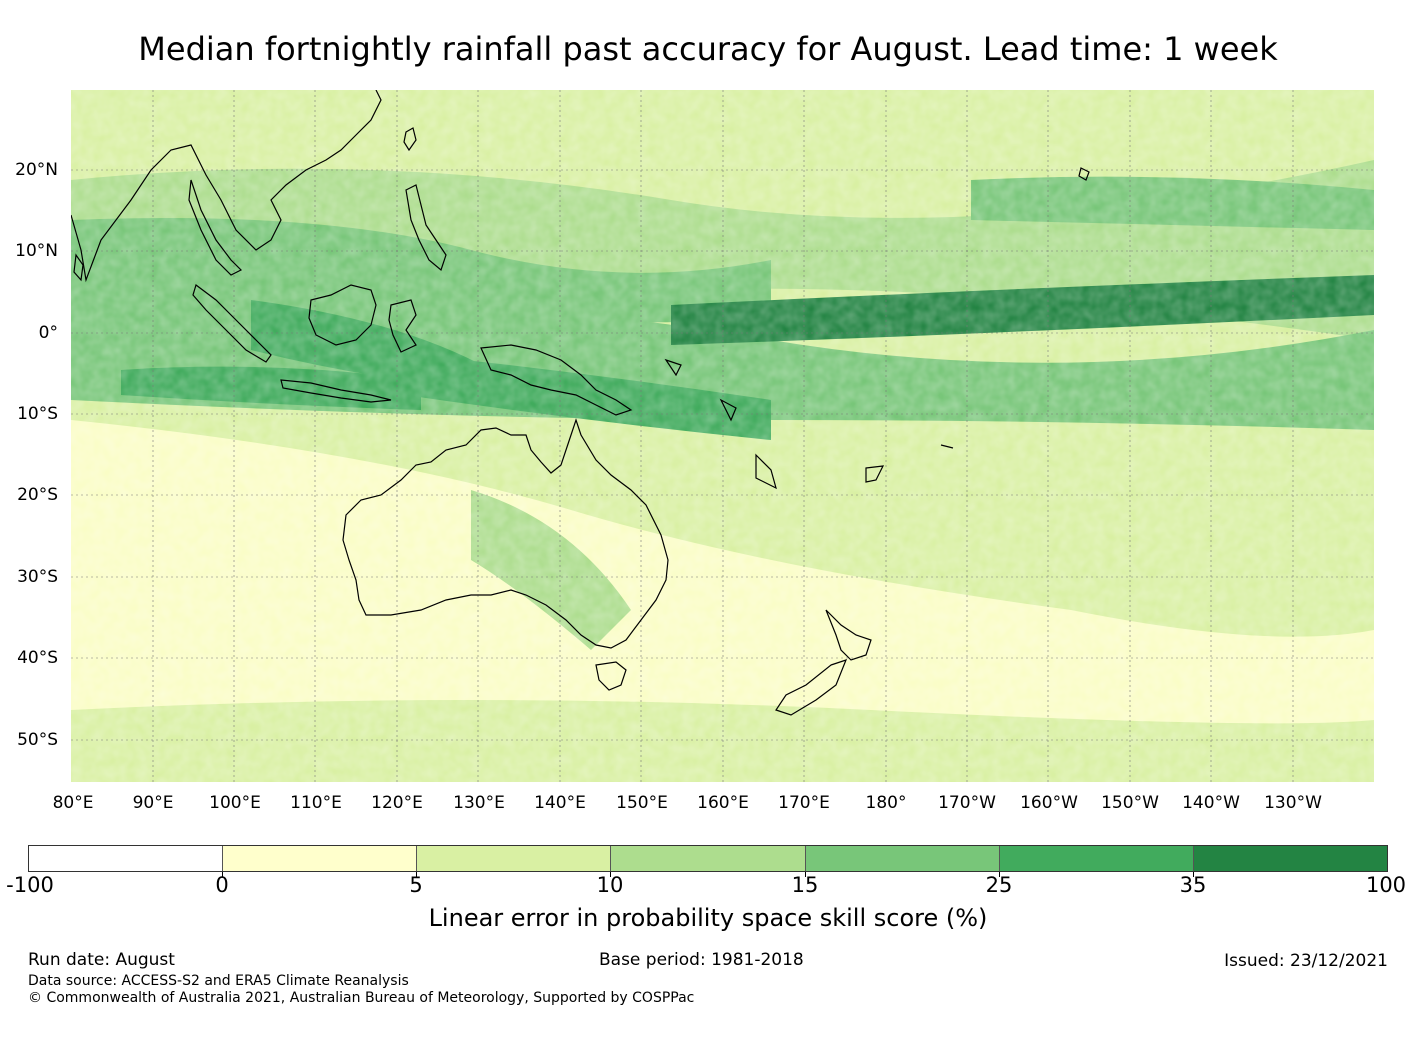  What do you see at coordinates (215, 227) in the screenshot?
I see `malay-peninsula-coast` at bounding box center [215, 227].